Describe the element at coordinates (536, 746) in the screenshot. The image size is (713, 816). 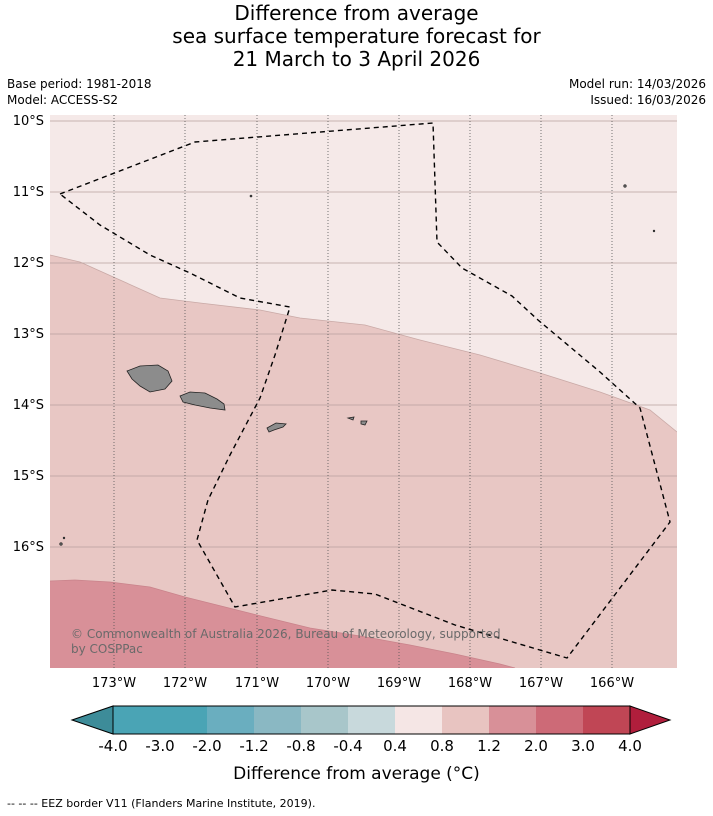
I see `colorbar-tick-10: 2.0` at that location.